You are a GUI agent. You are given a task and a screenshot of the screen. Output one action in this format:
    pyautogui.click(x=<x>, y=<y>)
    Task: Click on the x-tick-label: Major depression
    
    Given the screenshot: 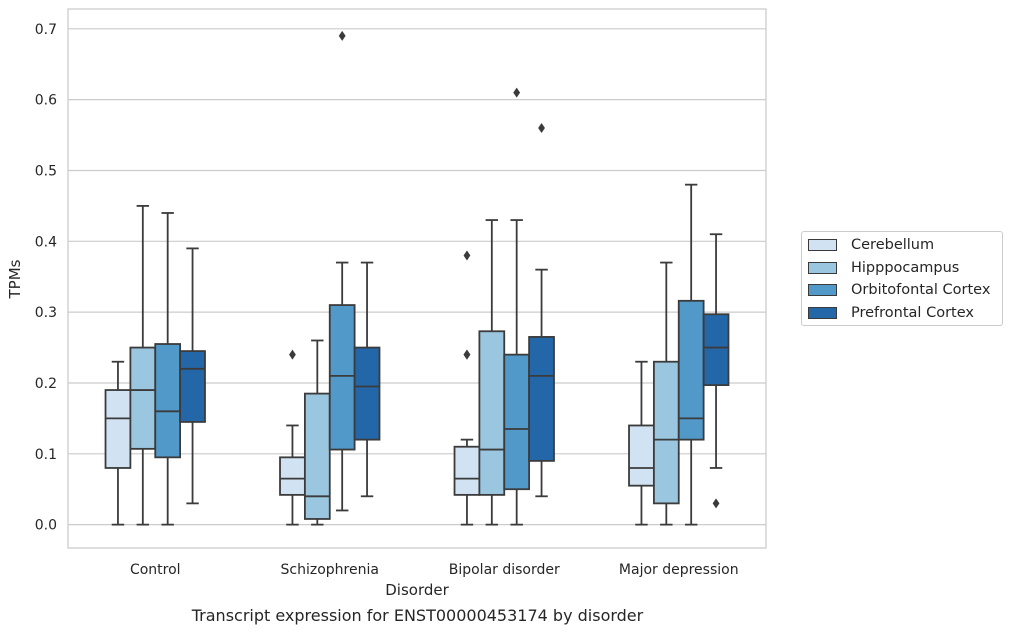 What is the action you would take?
    pyautogui.click(x=679, y=570)
    